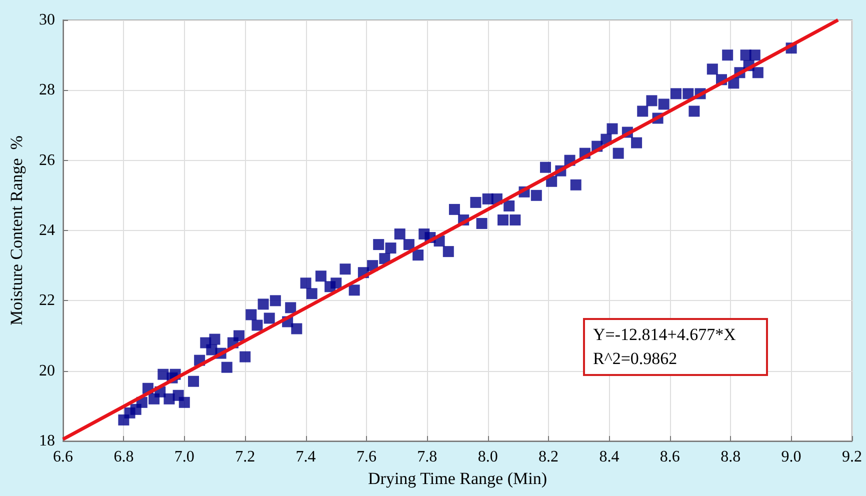 The height and width of the screenshot is (496, 866). What do you see at coordinates (47, 301) in the screenshot?
I see `y-tick-label: 22` at bounding box center [47, 301].